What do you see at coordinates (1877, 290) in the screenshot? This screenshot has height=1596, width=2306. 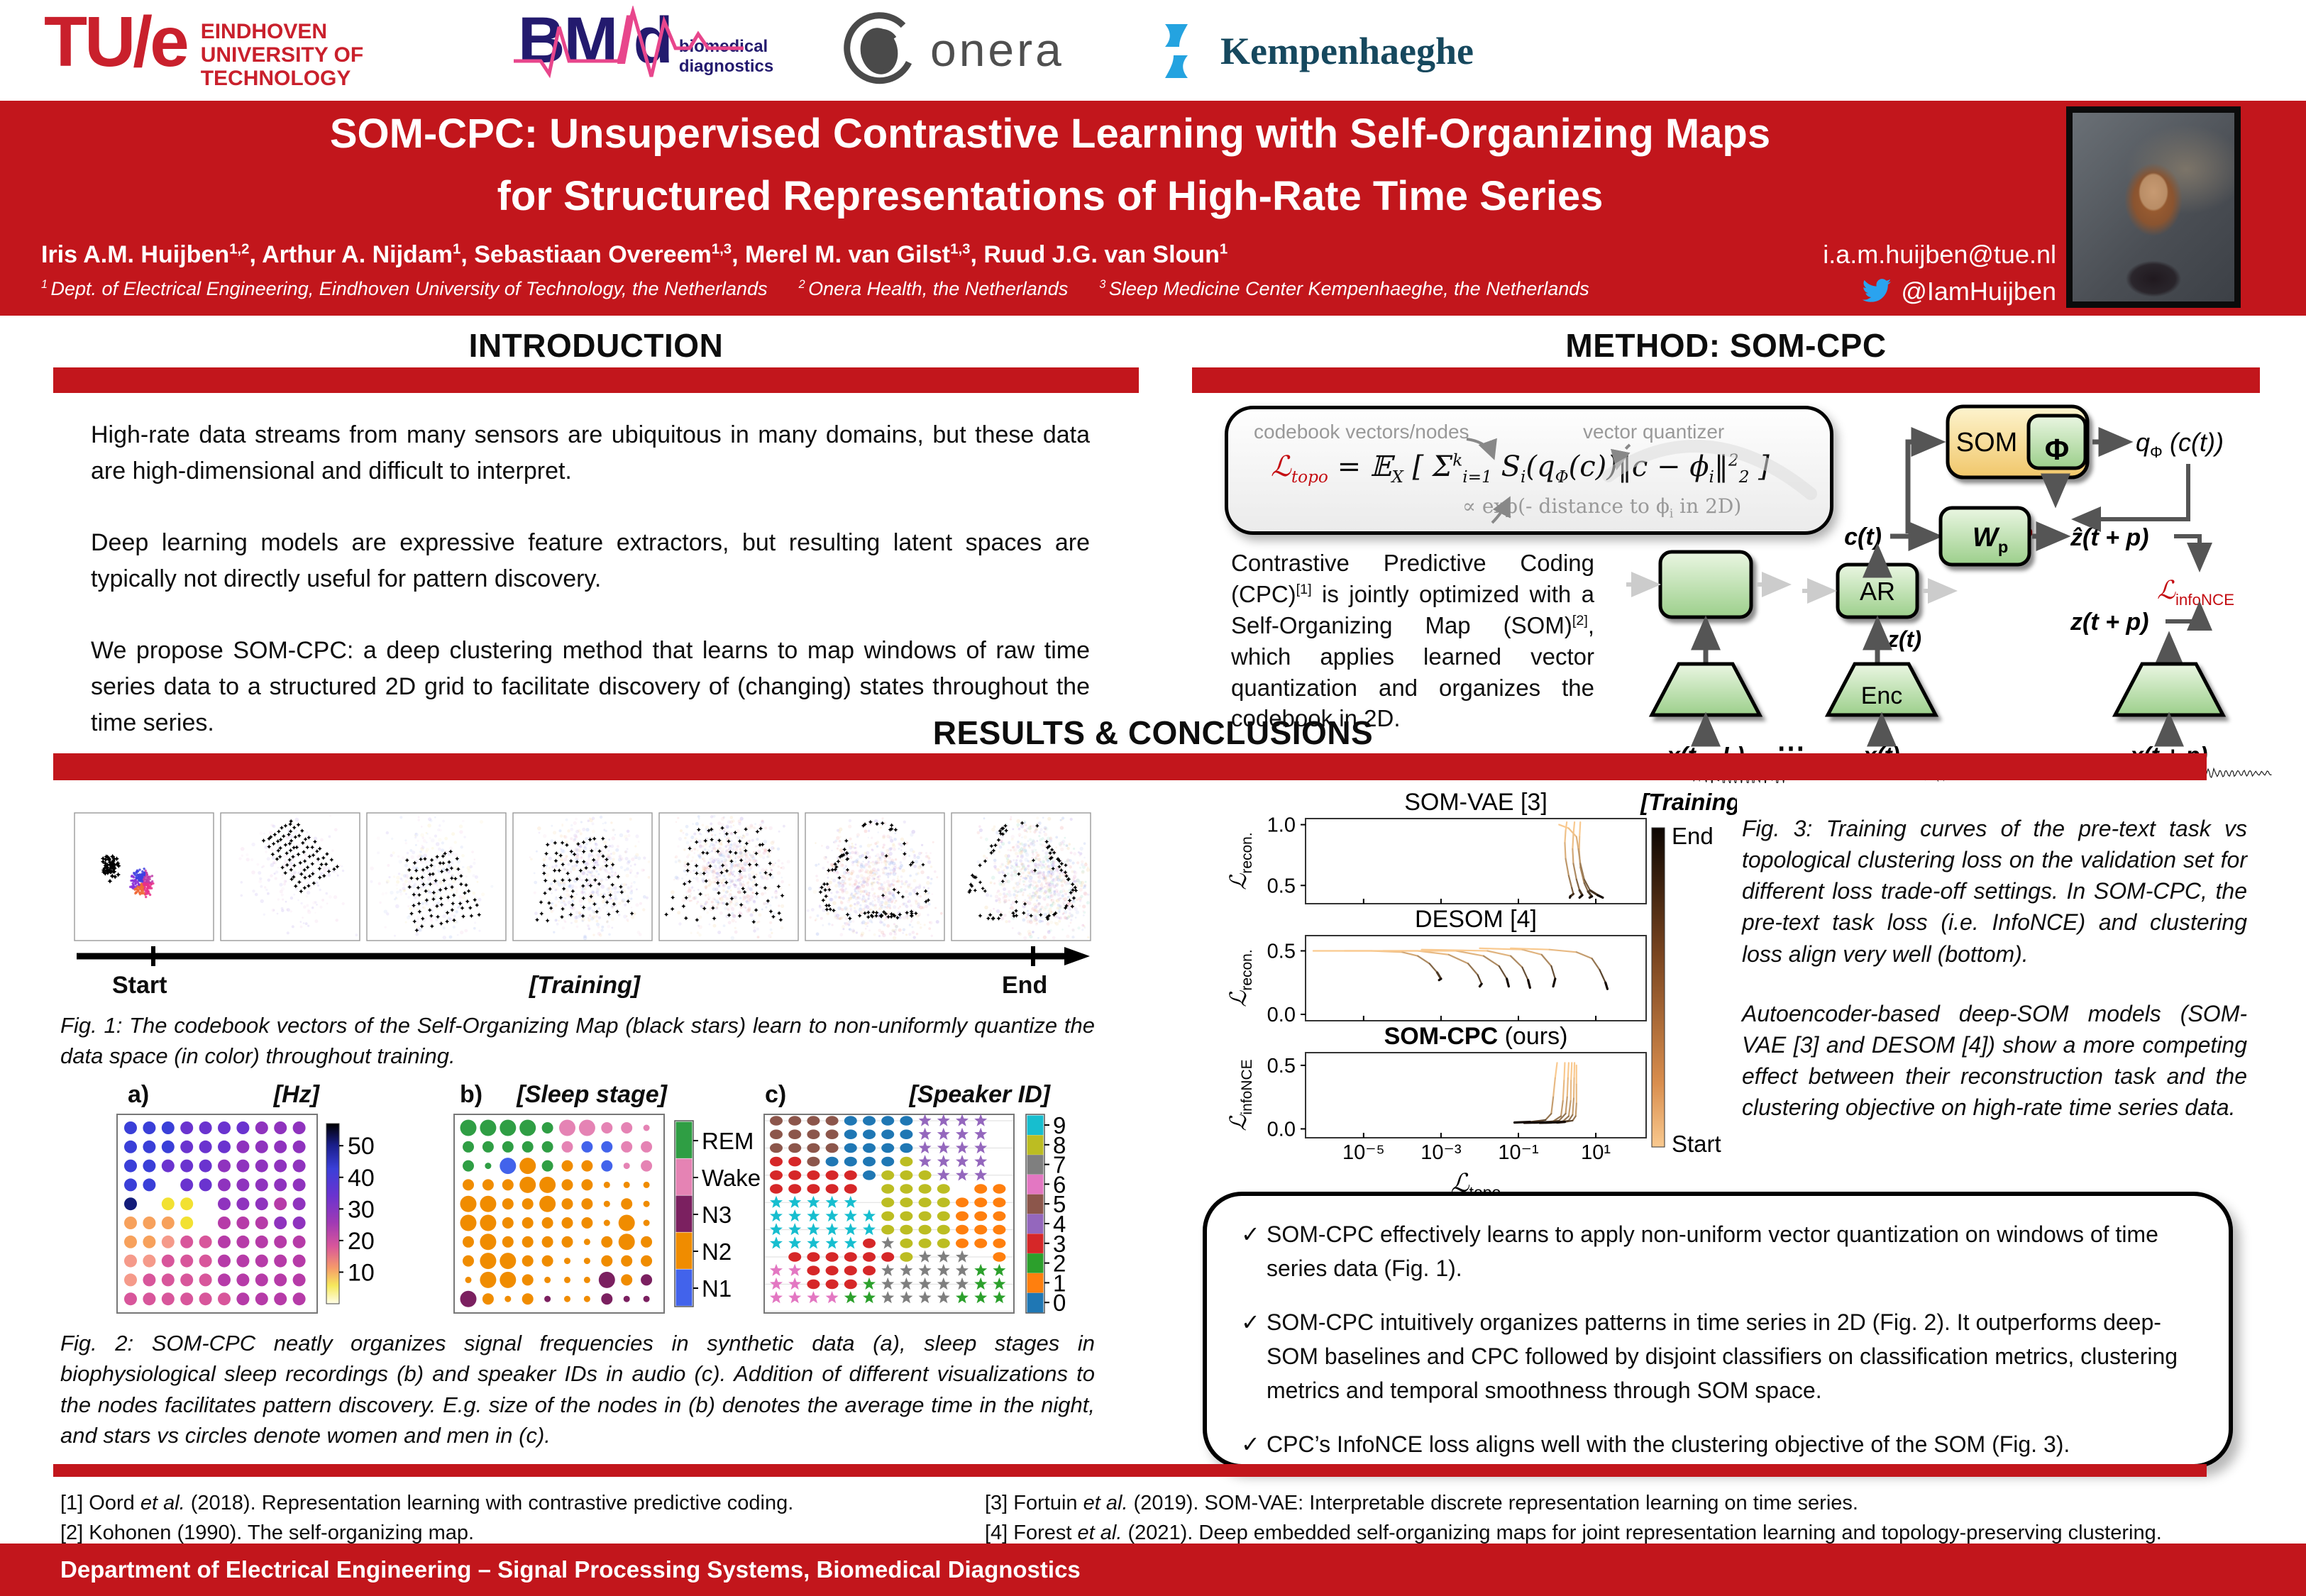 I see `twitter-bird-icon` at bounding box center [1877, 290].